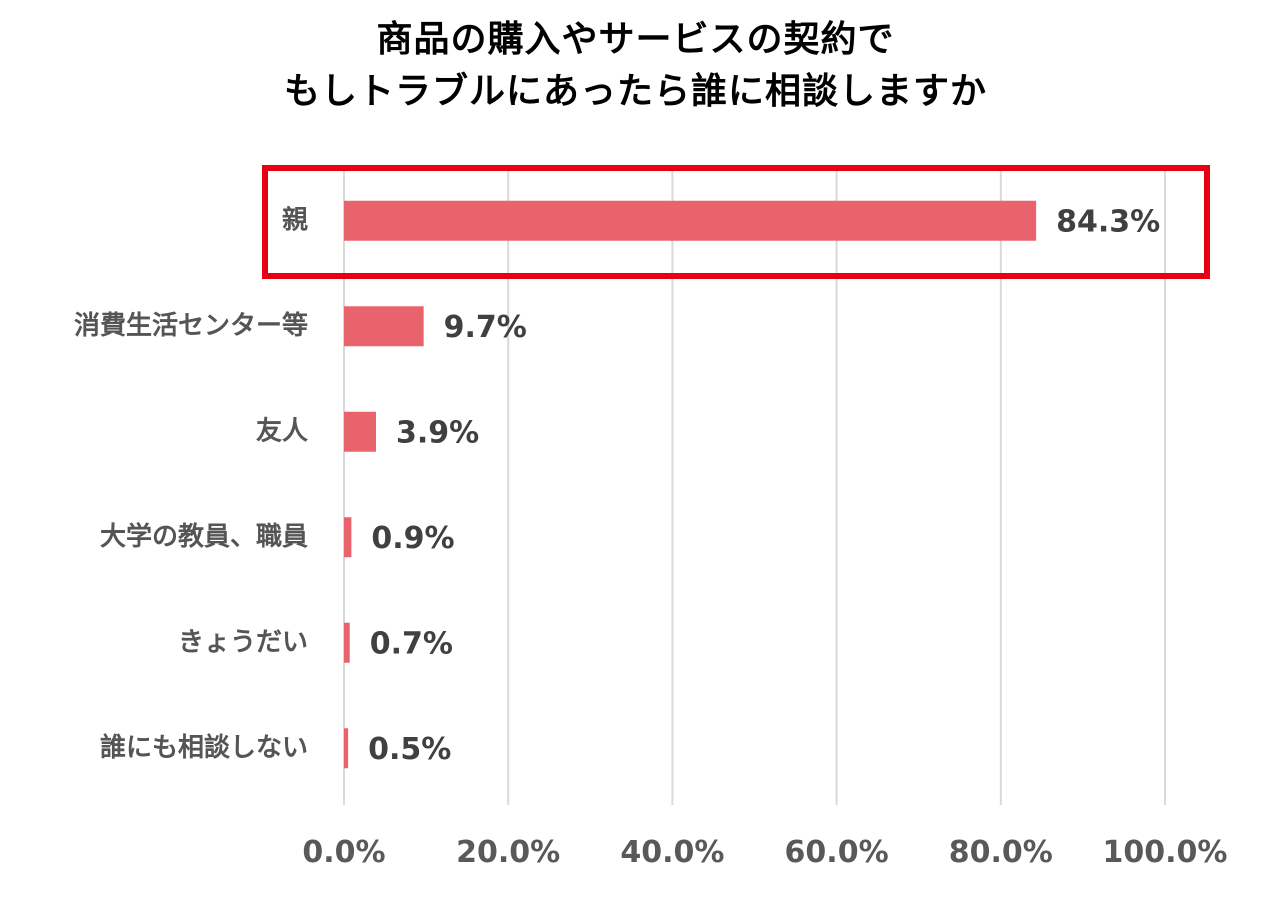  What do you see at coordinates (1001, 852) in the screenshot?
I see `x-tick-label: 80.0%` at bounding box center [1001, 852].